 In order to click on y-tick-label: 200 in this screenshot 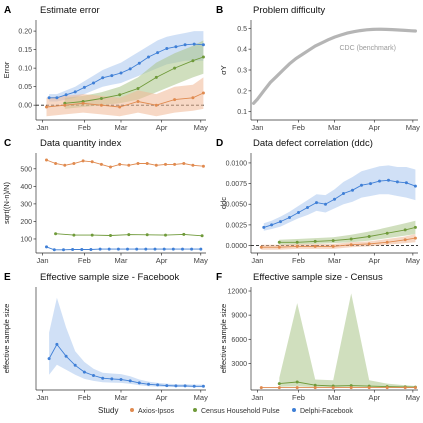, I will do `click(26, 222)`.